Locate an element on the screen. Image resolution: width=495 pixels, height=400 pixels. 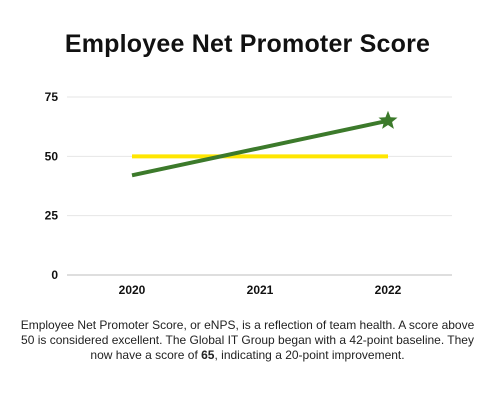
y-tick-label-0: 0 is located at coordinates (54, 275).